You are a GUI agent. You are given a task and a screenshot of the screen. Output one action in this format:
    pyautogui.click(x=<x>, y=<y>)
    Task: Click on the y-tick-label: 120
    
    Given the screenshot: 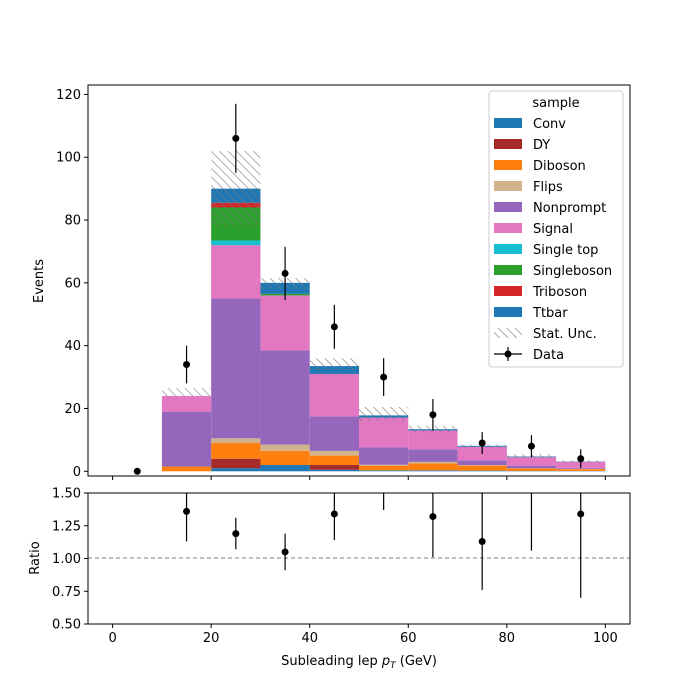 What is the action you would take?
    pyautogui.click(x=68, y=95)
    